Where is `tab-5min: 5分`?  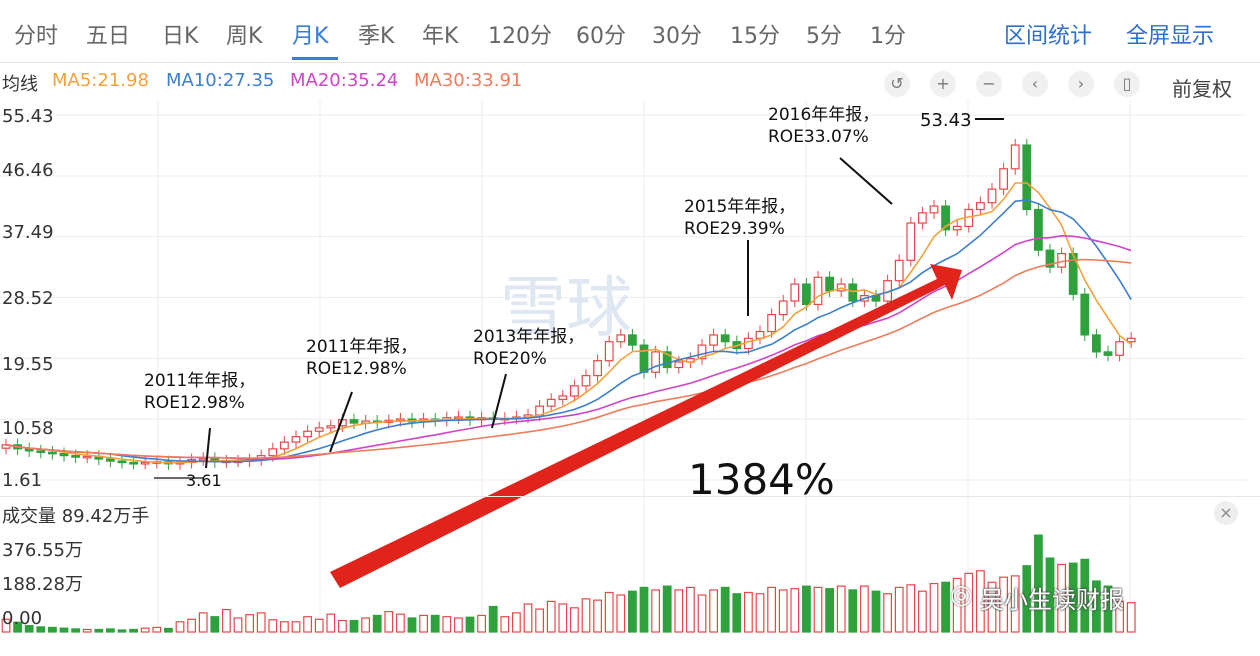
tab-5min: 5分 is located at coordinates (824, 36).